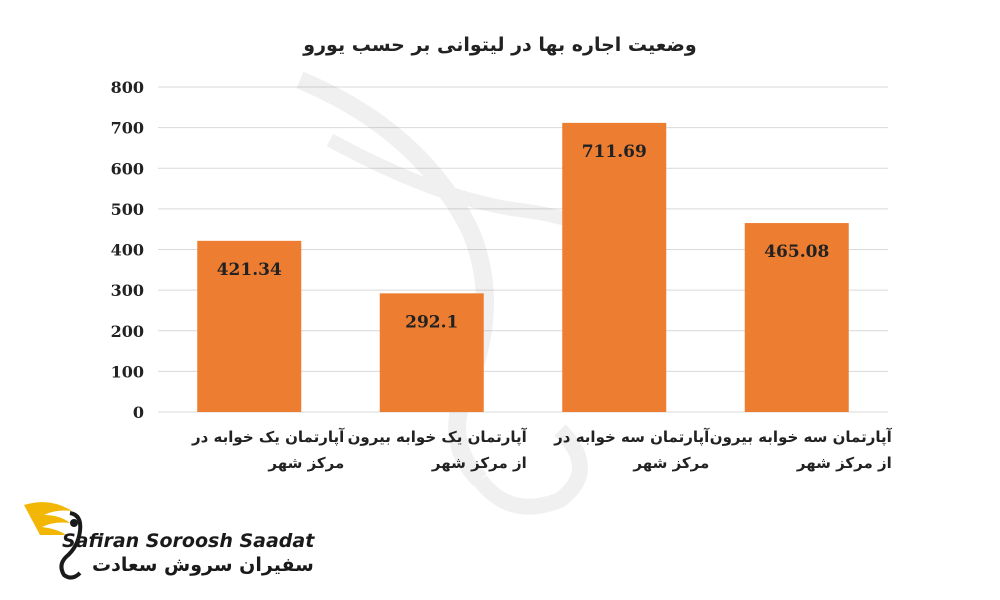 This screenshot has width=1000, height=600. I want to click on x-category-label: آپارتمان یک خوابه در مرکز شهر, so click(249, 450).